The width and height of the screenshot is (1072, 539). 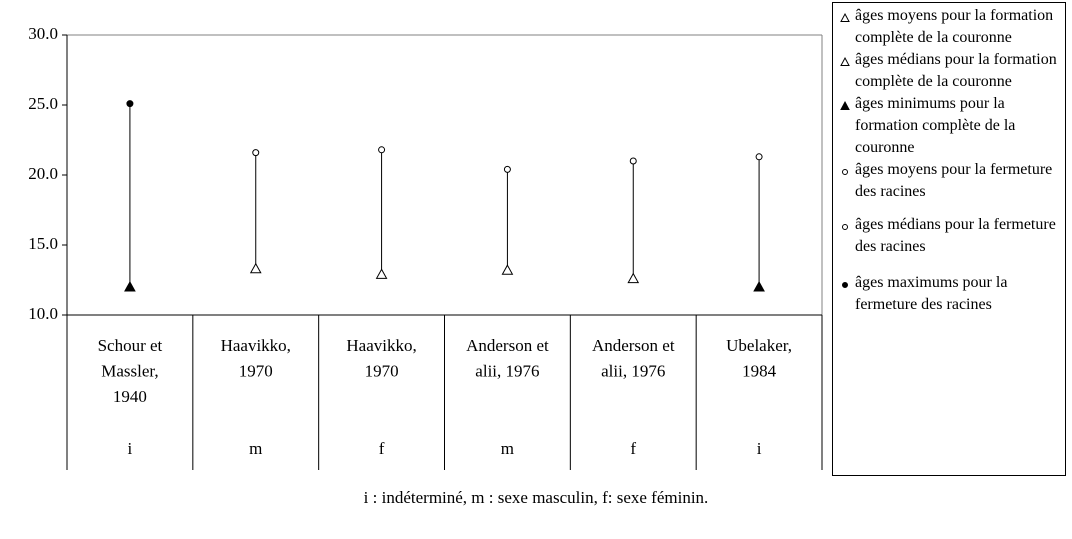 I want to click on y-tick-label: 20.0, so click(x=43, y=173).